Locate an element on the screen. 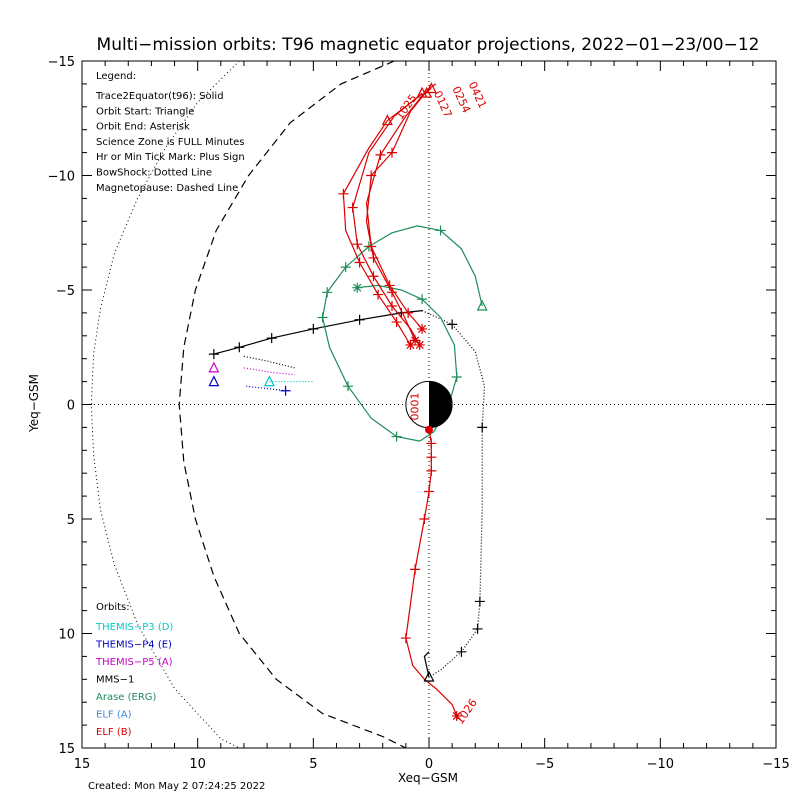  orbit-label-3: MMS−1 is located at coordinates (115, 680).